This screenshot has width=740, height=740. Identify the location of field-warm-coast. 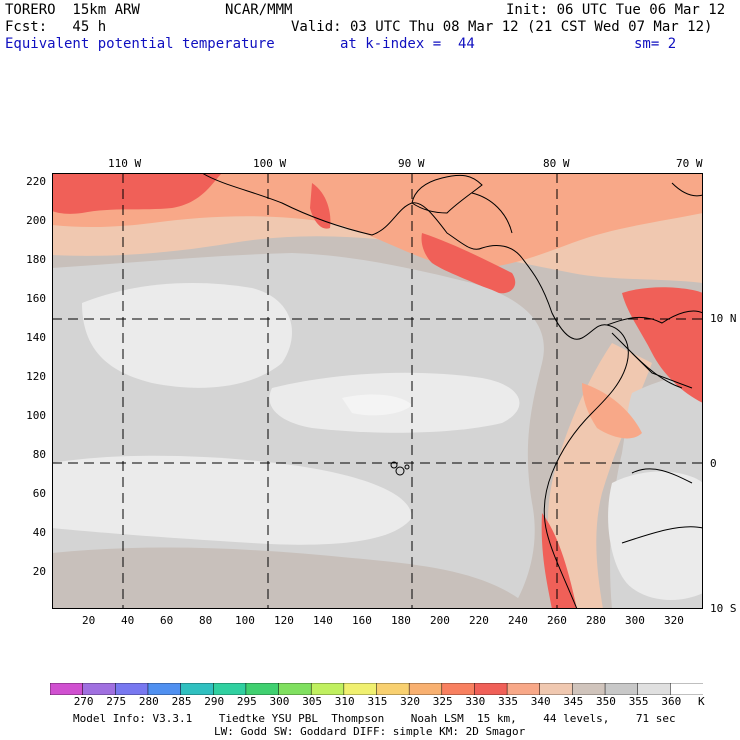
(377, 221).